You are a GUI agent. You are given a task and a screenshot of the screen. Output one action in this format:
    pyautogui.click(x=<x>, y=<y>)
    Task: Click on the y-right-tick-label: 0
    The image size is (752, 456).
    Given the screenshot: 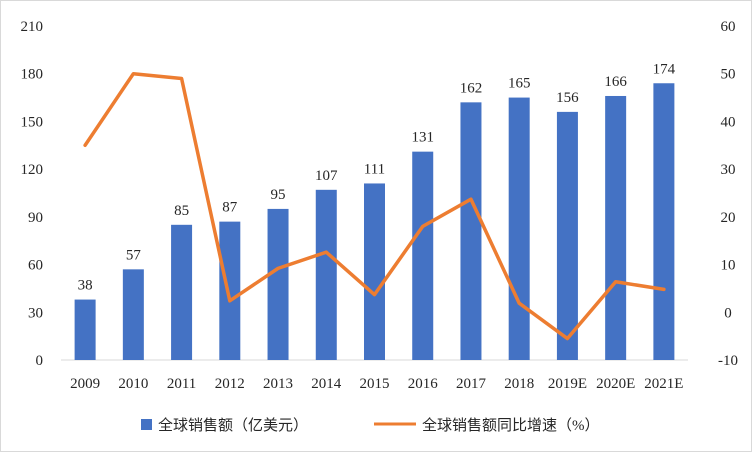 What is the action you would take?
    pyautogui.click(x=728, y=313)
    